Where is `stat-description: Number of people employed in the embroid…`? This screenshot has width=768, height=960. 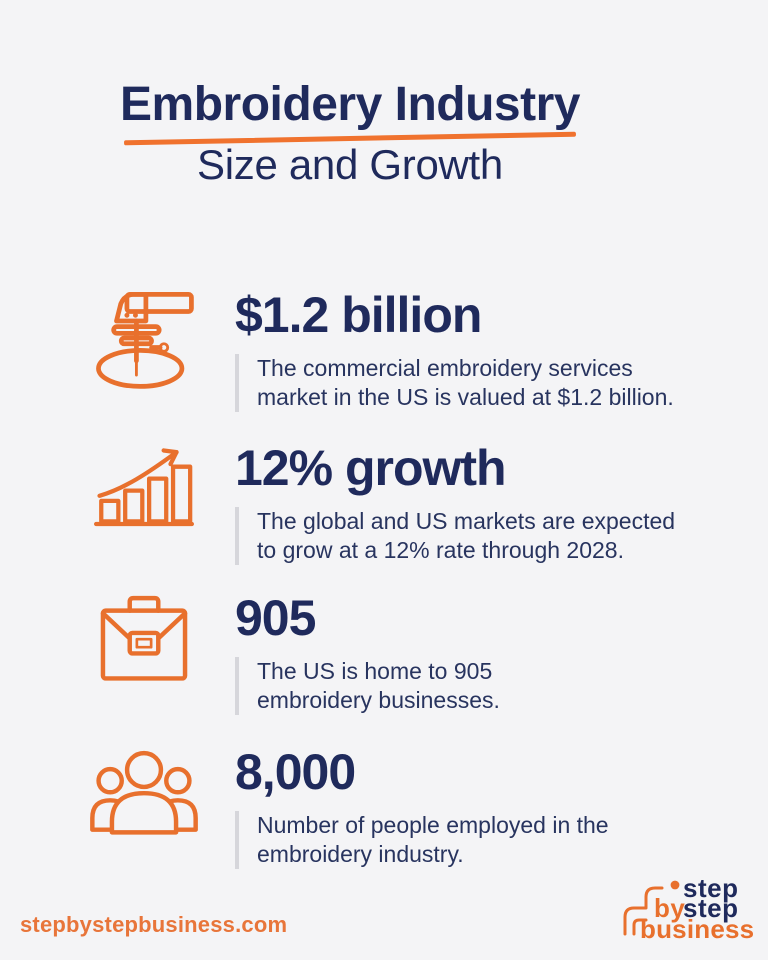
stat-description: Number of people employed in the embroid… is located at coordinates (422, 840).